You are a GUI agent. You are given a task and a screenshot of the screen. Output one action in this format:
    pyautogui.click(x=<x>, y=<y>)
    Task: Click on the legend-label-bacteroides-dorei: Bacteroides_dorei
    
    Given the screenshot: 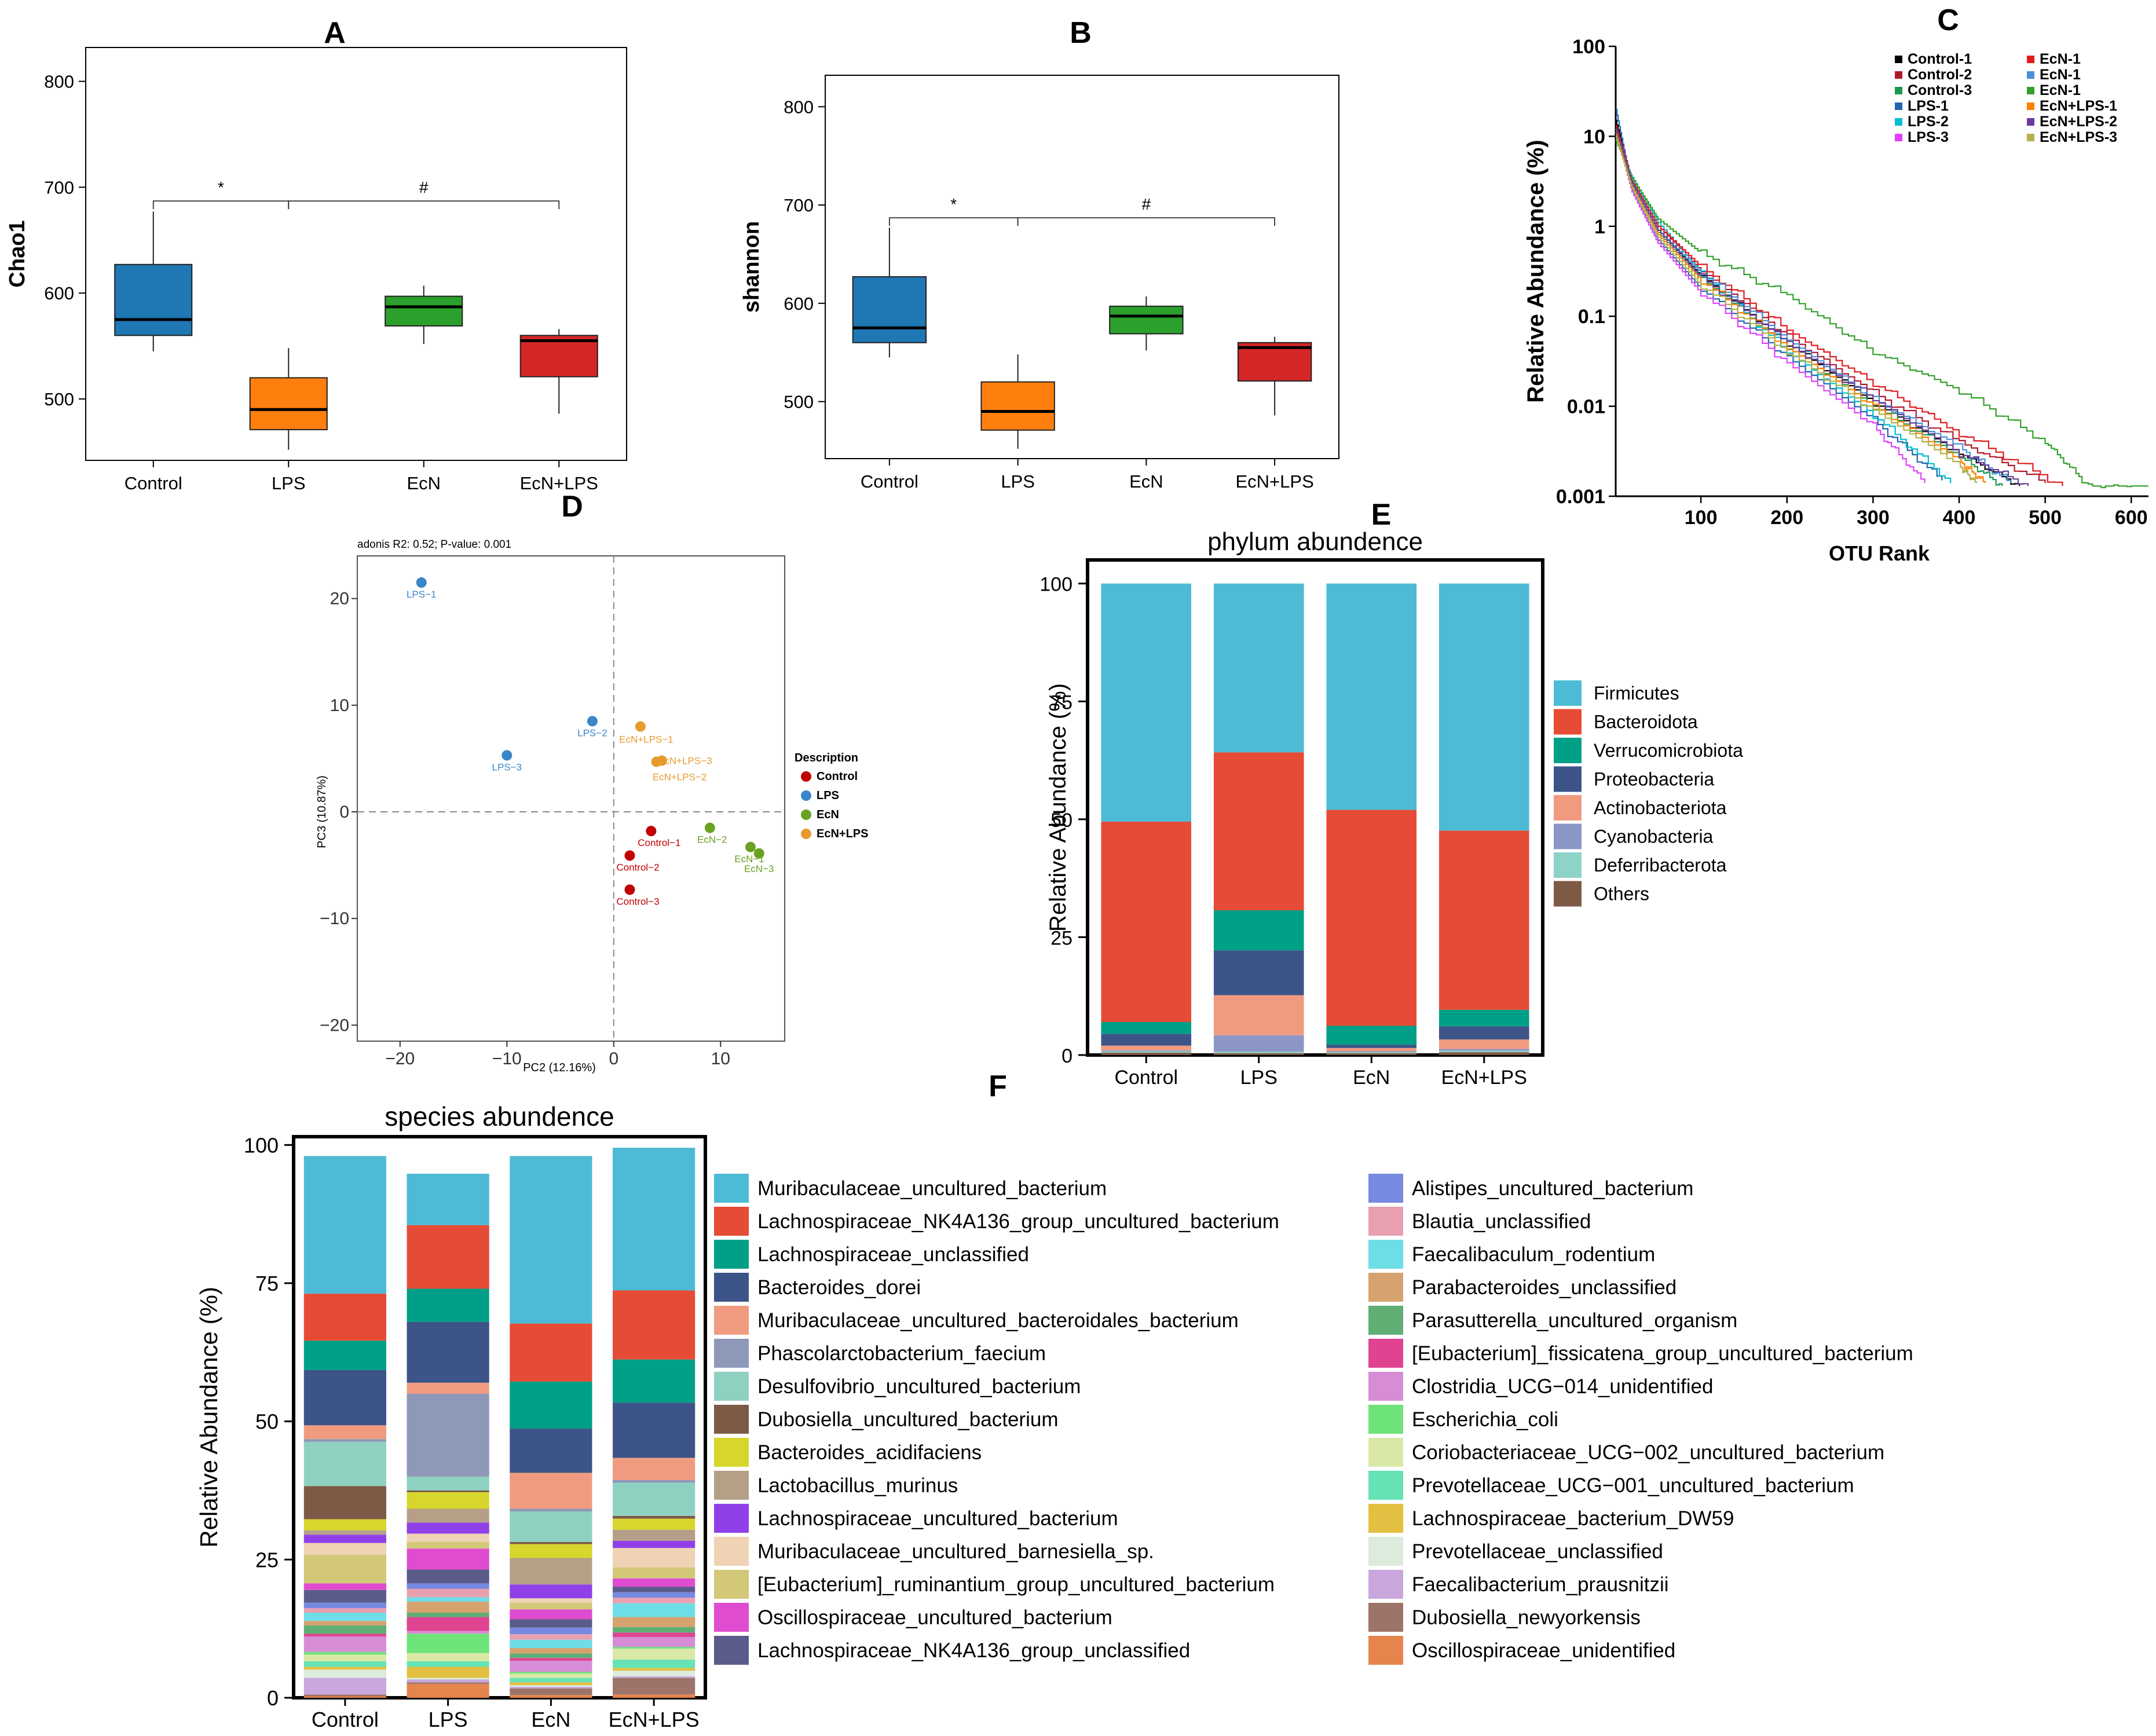 What is the action you would take?
    pyautogui.click(x=839, y=1287)
    